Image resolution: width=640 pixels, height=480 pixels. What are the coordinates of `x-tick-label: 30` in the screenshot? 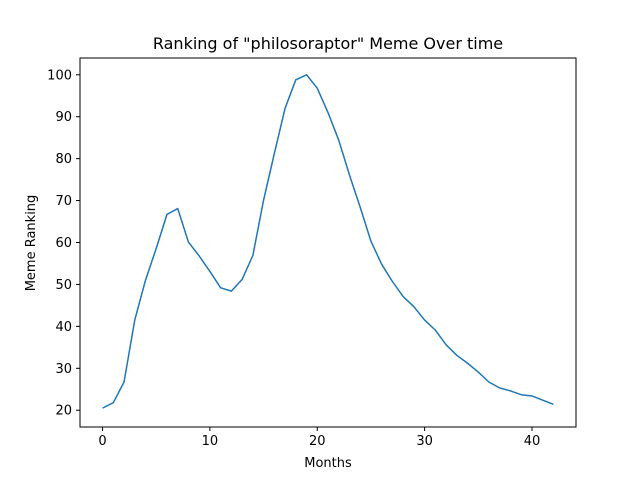 It's located at (424, 441).